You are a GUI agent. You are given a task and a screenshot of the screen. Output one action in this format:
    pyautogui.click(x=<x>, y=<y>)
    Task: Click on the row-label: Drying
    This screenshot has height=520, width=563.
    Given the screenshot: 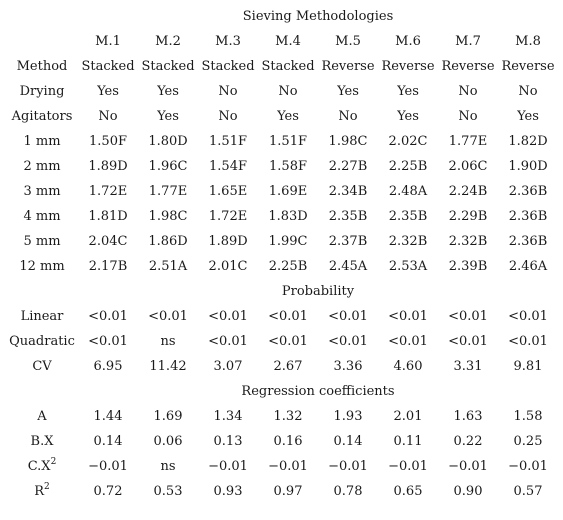 What is the action you would take?
    pyautogui.click(x=42, y=91)
    